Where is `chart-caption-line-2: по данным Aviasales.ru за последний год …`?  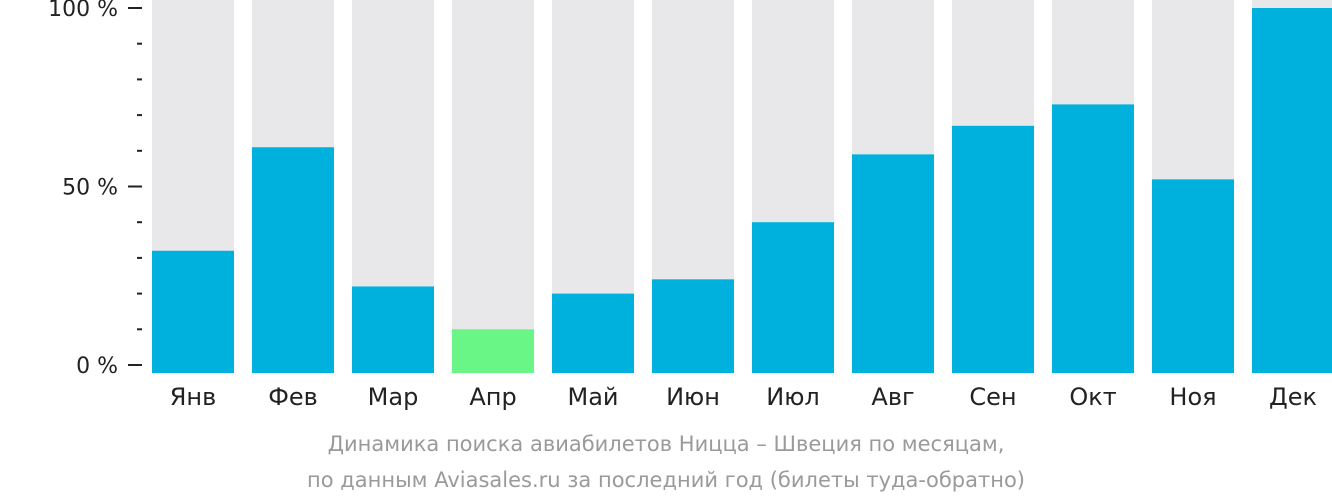
chart-caption-line-2: по данным Aviasales.ru за последний год … is located at coordinates (666, 480).